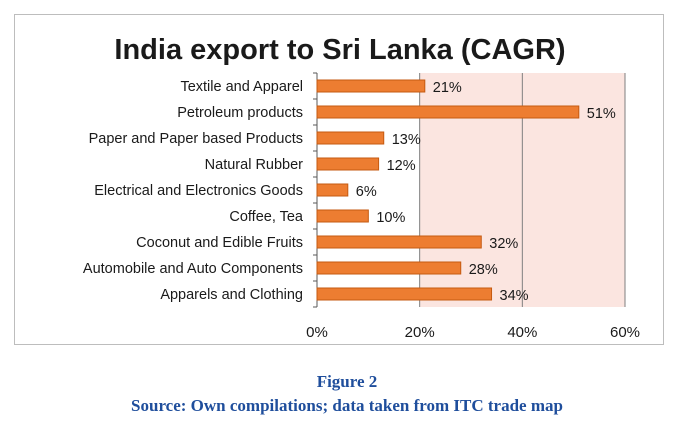  What do you see at coordinates (193, 269) in the screenshot?
I see `category-label: Automobile and Auto Components` at bounding box center [193, 269].